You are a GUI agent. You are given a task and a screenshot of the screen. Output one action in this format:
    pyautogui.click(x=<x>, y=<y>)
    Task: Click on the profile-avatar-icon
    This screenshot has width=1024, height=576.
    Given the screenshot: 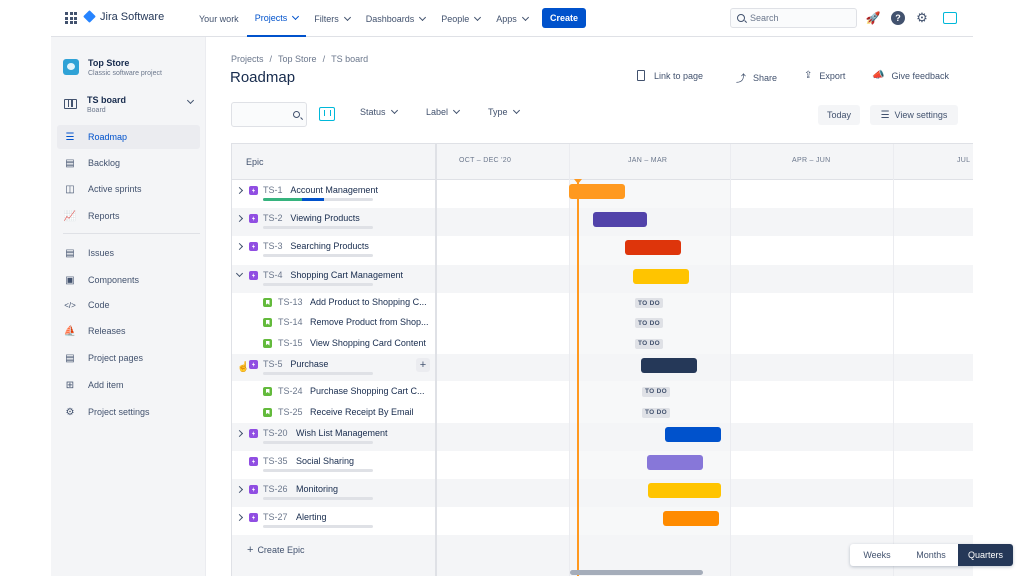 What is the action you would take?
    pyautogui.click(x=950, y=18)
    